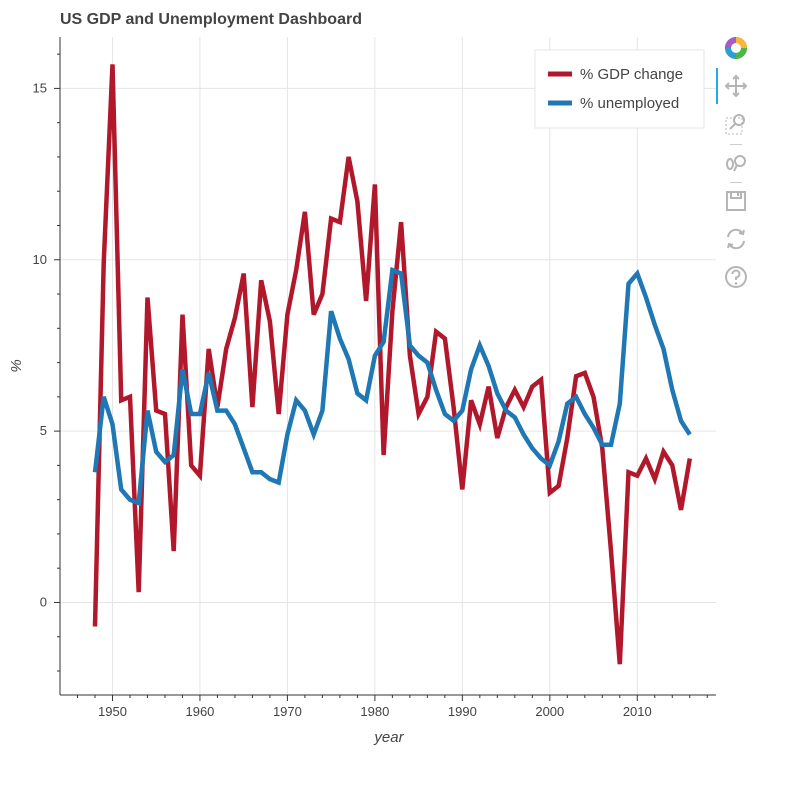  What do you see at coordinates (736, 201) in the screenshot?
I see `save-icon` at bounding box center [736, 201].